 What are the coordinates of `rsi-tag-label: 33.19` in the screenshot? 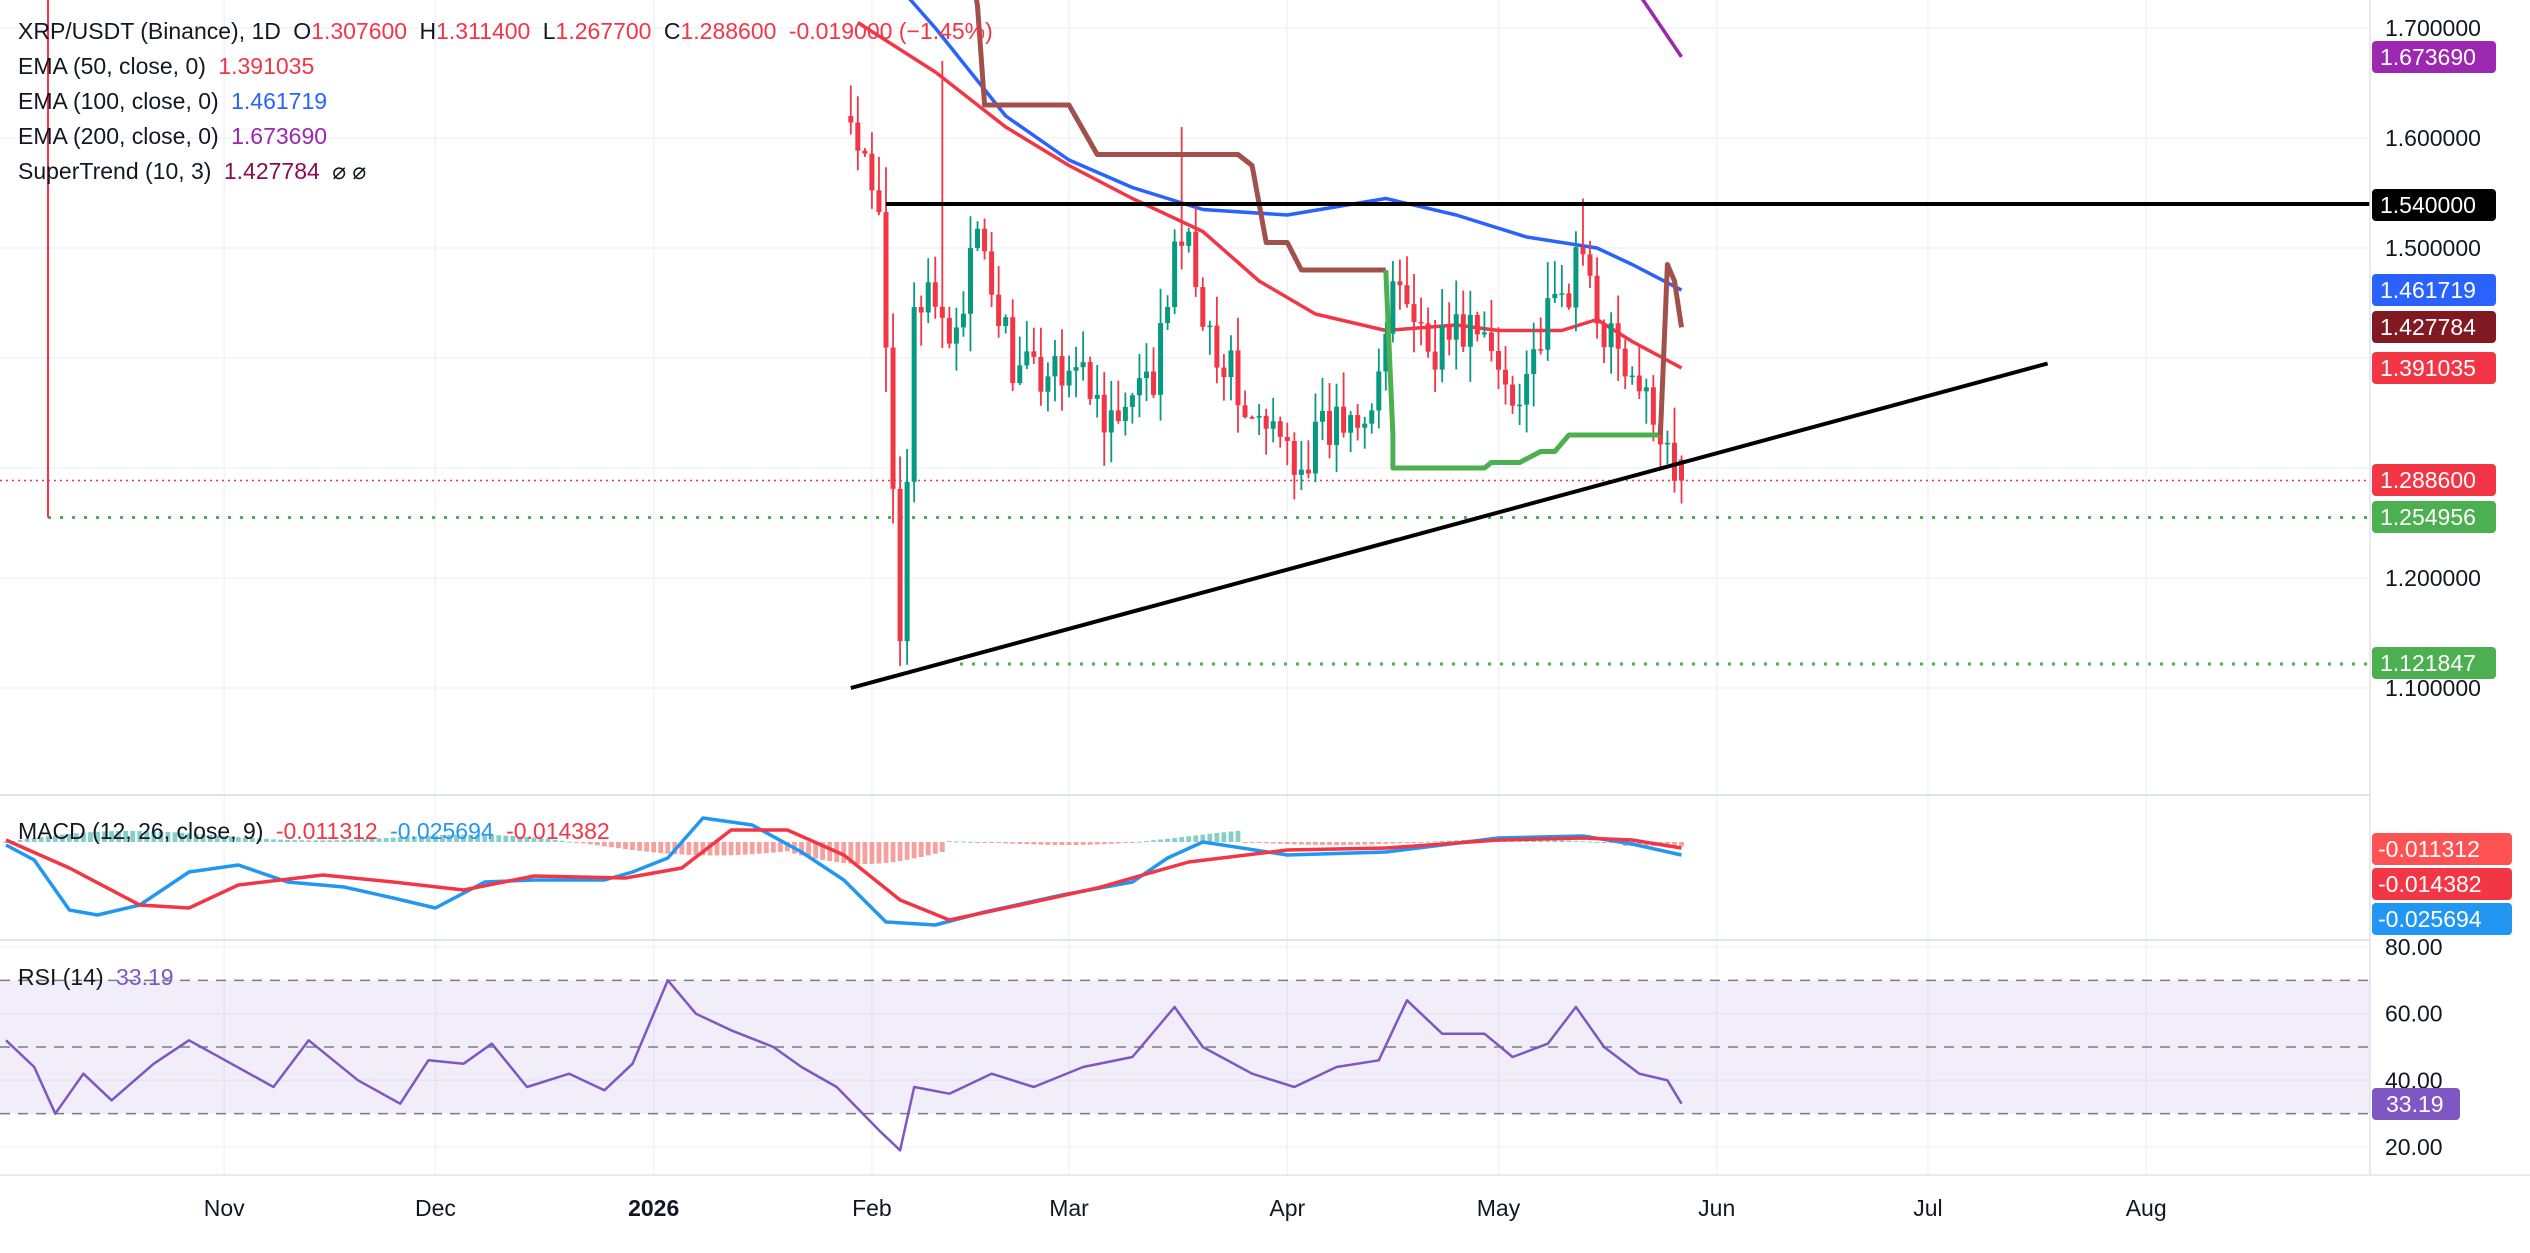 It's located at (2415, 1104).